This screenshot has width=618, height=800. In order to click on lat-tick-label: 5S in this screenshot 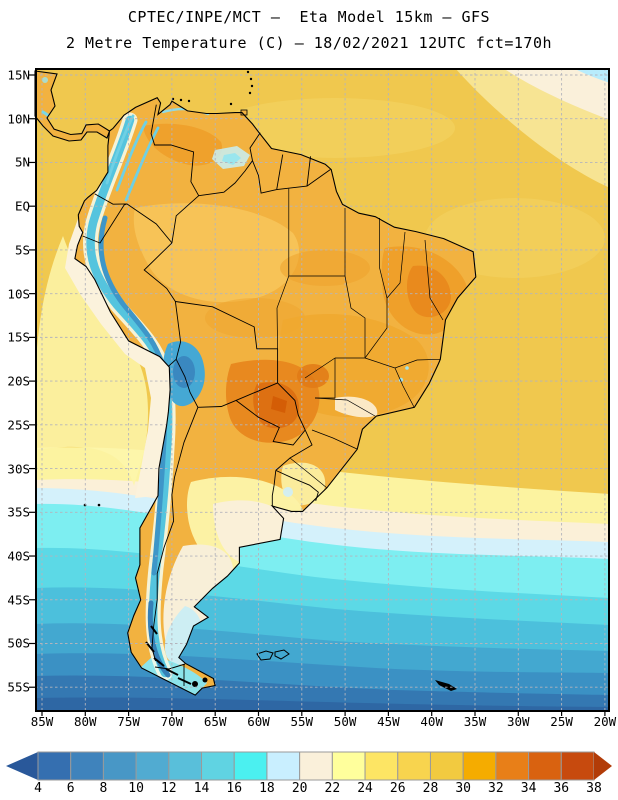, I will do `click(22, 250)`.